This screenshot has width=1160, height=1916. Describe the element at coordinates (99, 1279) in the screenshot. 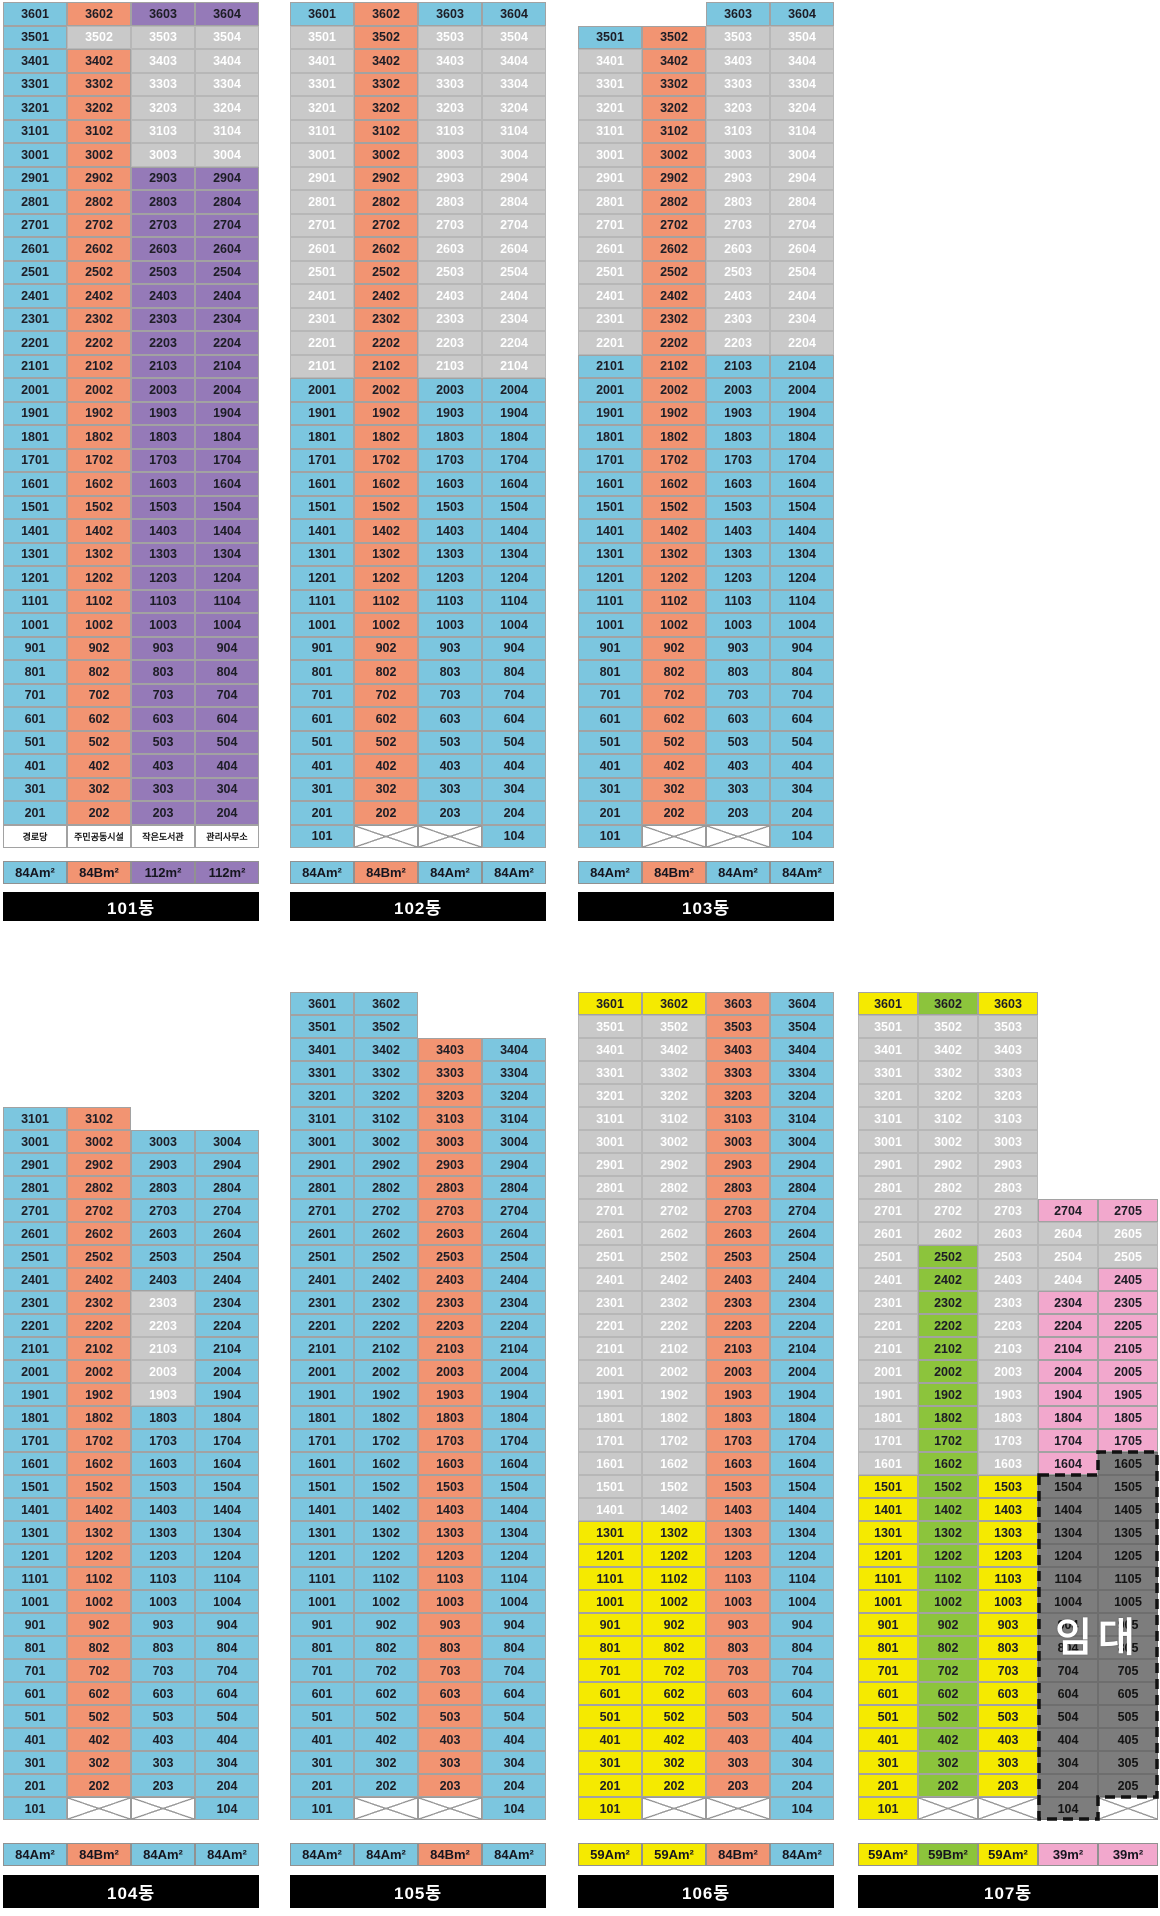

I see `unit-104-2402: 2402` at that location.